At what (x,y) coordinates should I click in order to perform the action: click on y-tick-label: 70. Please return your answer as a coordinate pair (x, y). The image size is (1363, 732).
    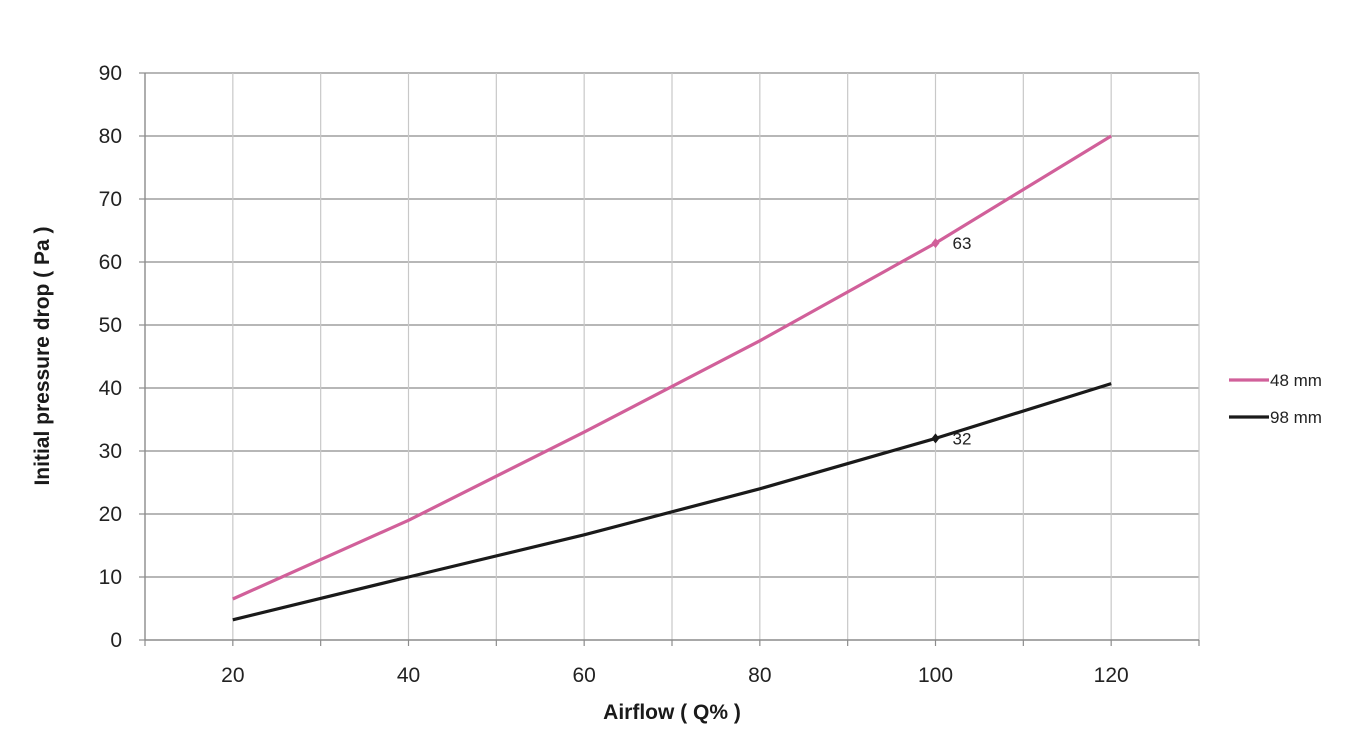
    Looking at the image, I should click on (110, 199).